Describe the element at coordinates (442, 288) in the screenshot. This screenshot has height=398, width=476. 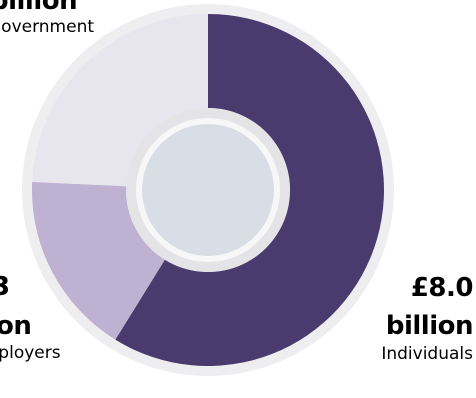
I see `individuals-amount-line1: £8.0` at that location.